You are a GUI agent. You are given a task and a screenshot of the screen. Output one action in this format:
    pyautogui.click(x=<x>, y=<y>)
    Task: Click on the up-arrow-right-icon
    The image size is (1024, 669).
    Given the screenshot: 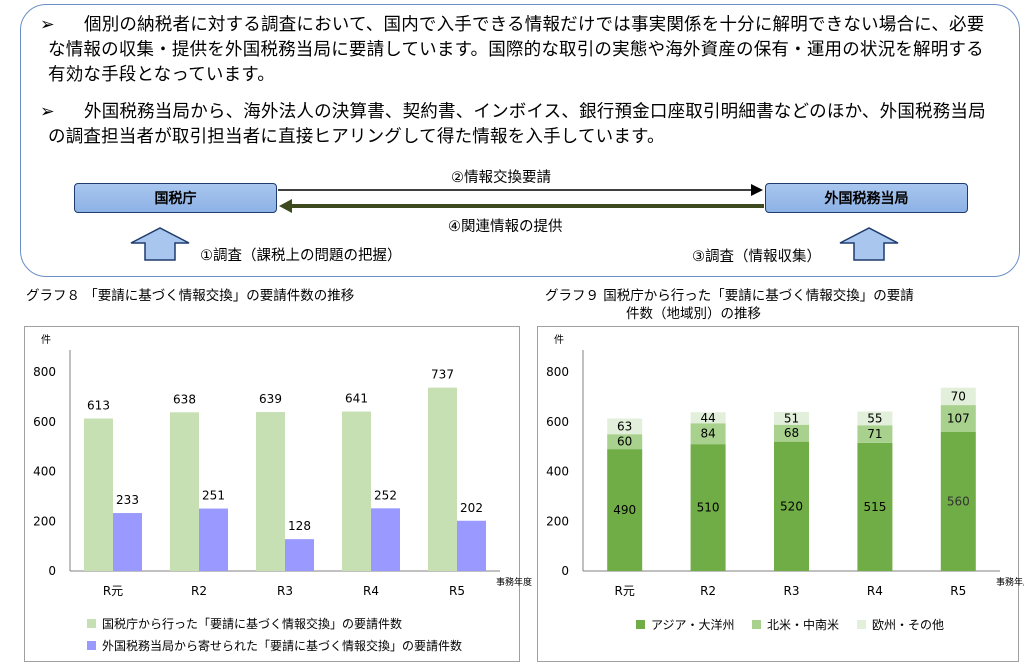 What is the action you would take?
    pyautogui.click(x=869, y=244)
    